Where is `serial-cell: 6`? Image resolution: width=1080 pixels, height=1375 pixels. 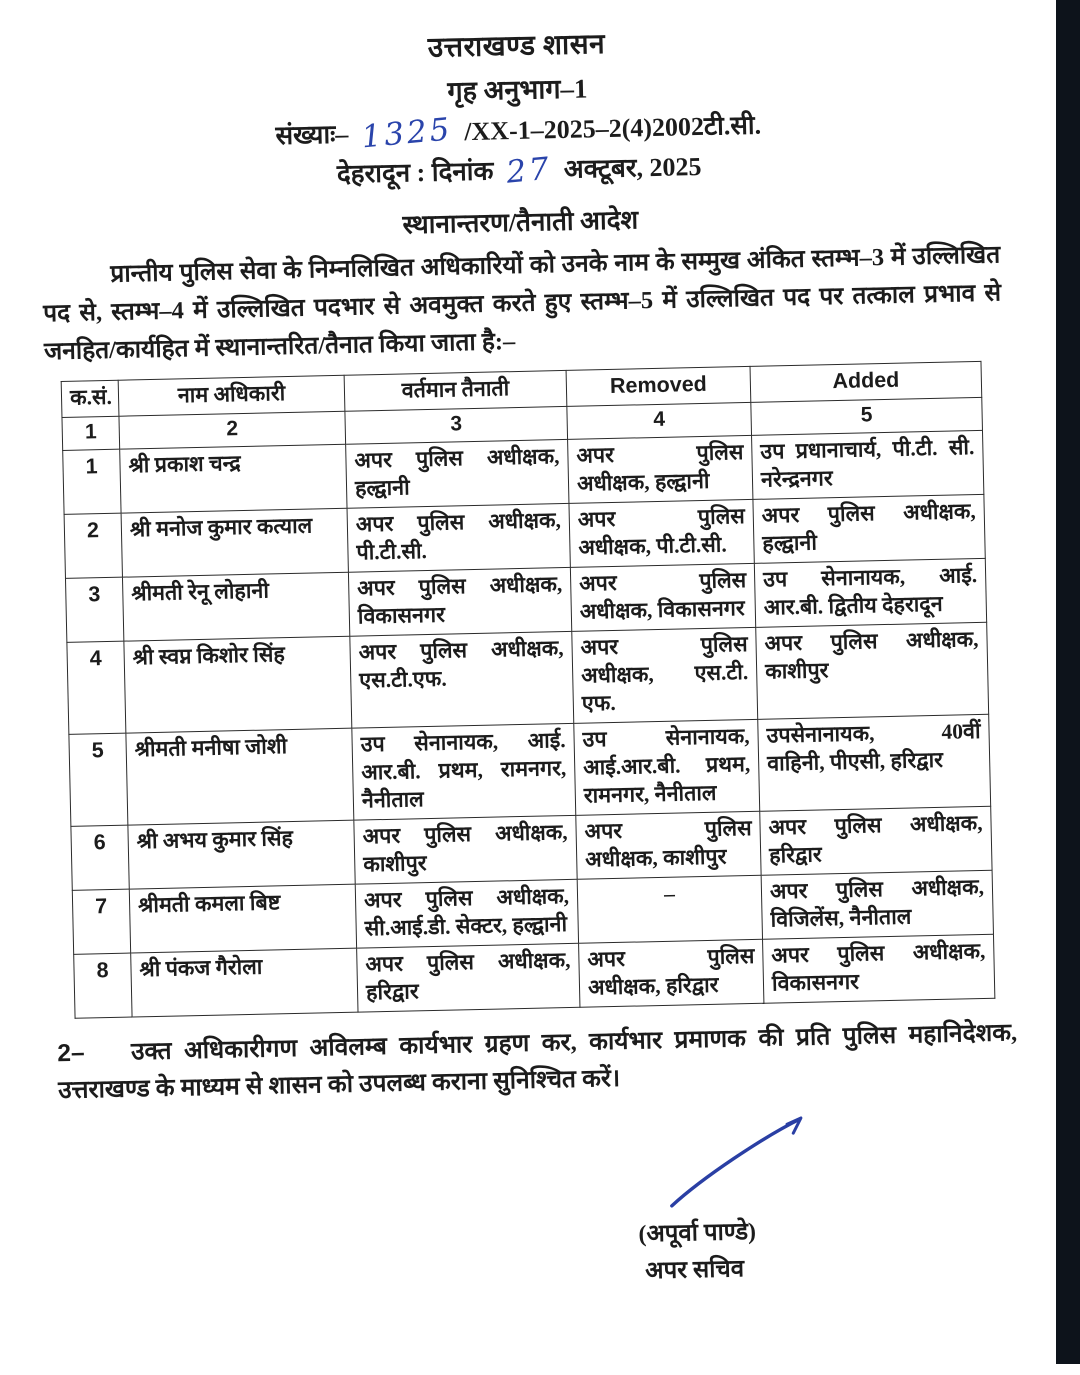 serial-cell: 6 is located at coordinates (100, 858).